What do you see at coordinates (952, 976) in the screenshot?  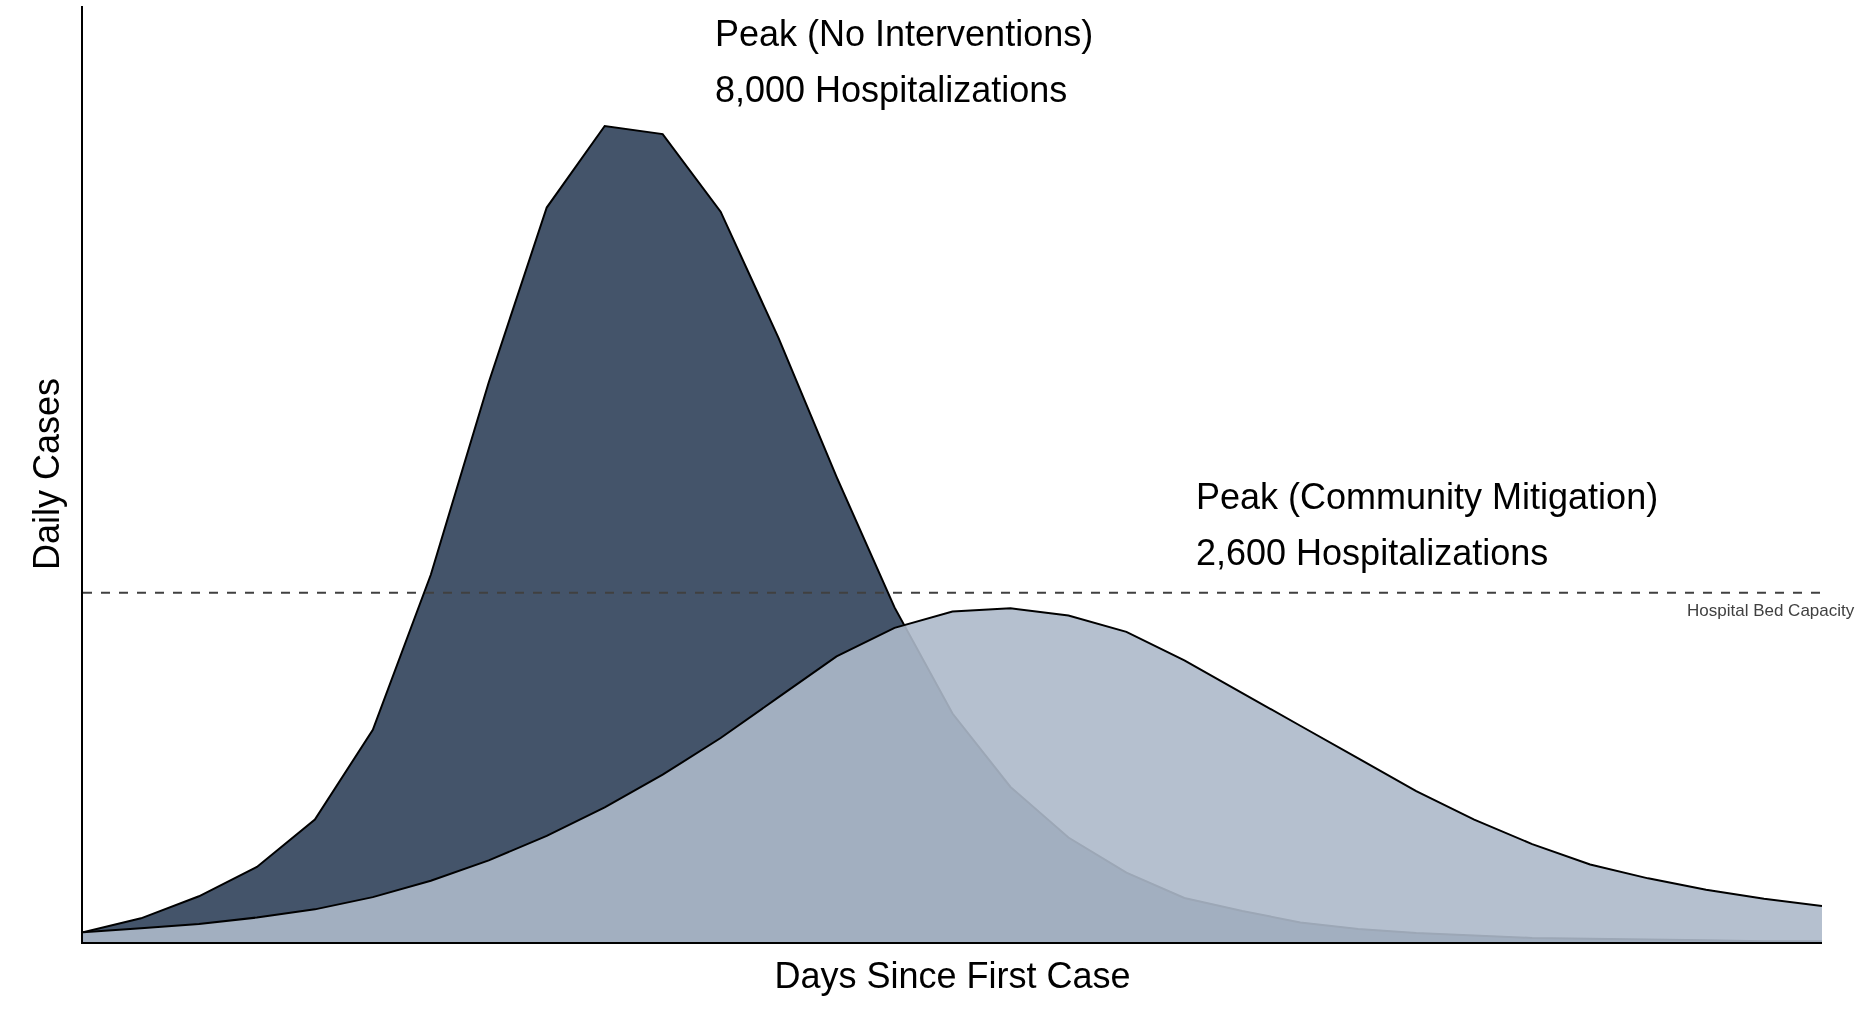 I see `x-axis-title: Days Since First Case` at bounding box center [952, 976].